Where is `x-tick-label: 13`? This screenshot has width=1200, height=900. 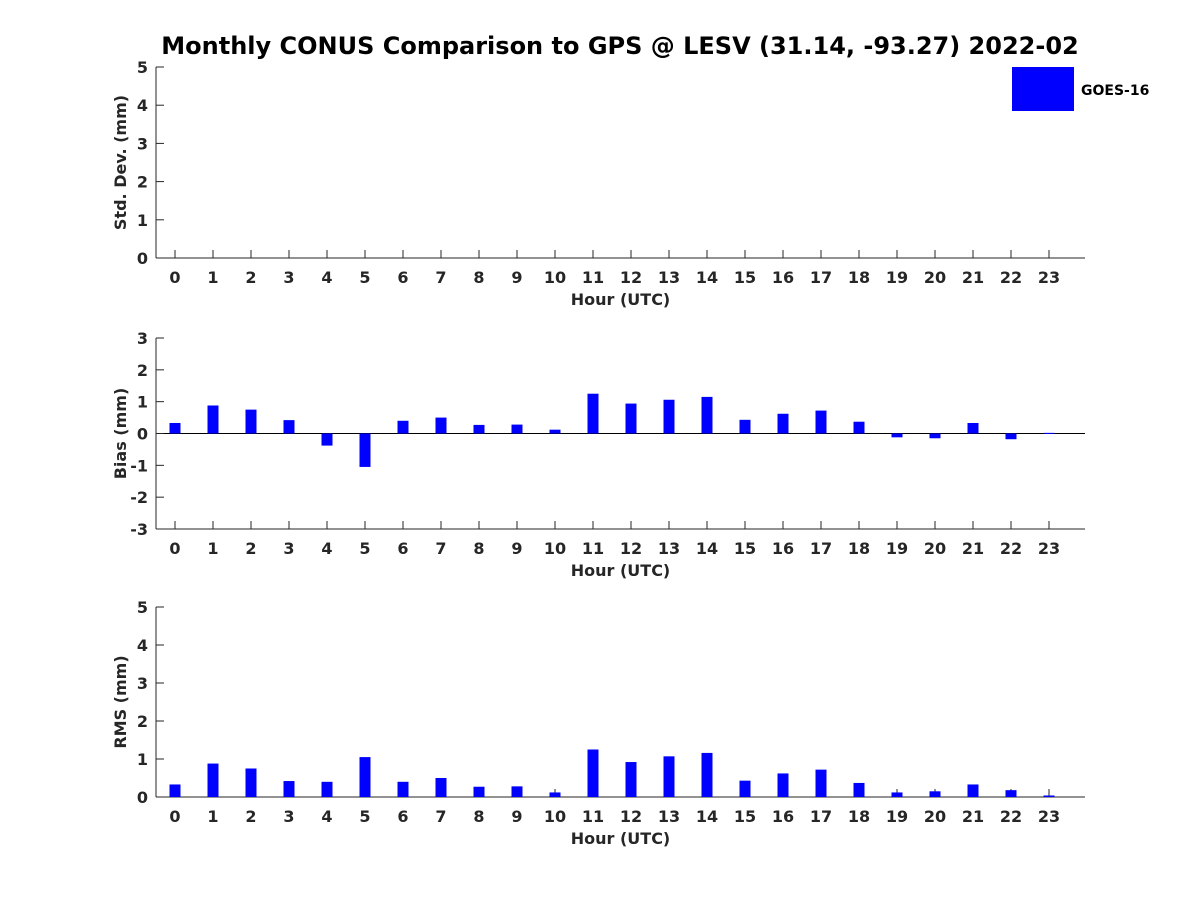 x-tick-label: 13 is located at coordinates (669, 816).